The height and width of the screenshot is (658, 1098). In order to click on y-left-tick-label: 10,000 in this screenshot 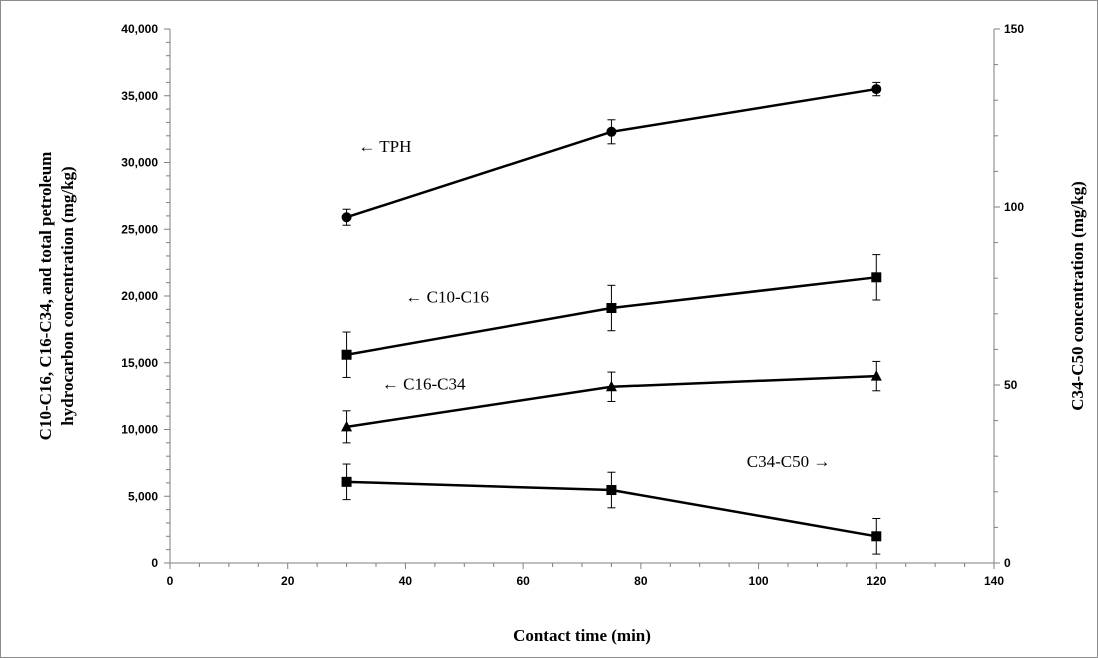, I will do `click(139, 430)`.